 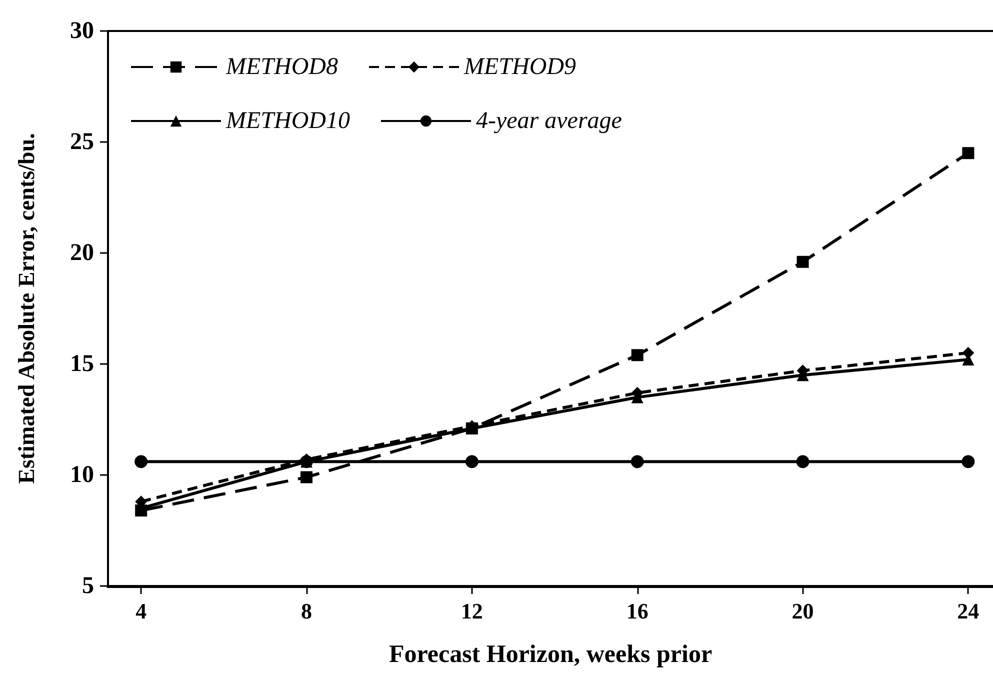 What do you see at coordinates (82, 253) in the screenshot?
I see `y-tick-label: 20` at bounding box center [82, 253].